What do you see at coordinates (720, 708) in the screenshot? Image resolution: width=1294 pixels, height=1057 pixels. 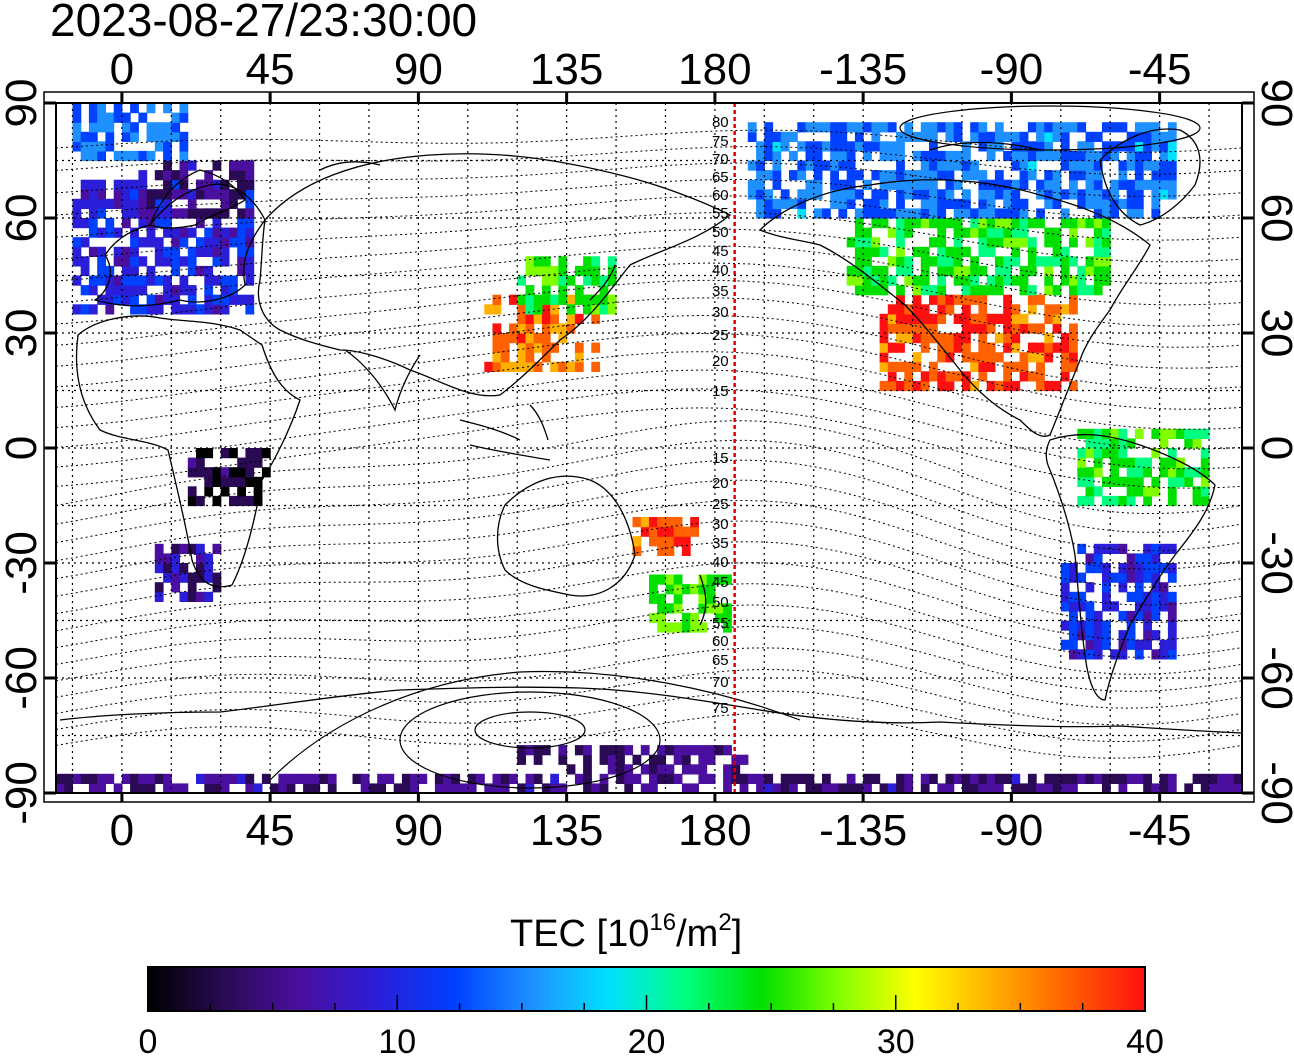 I see `contour-label: 75` at bounding box center [720, 708].